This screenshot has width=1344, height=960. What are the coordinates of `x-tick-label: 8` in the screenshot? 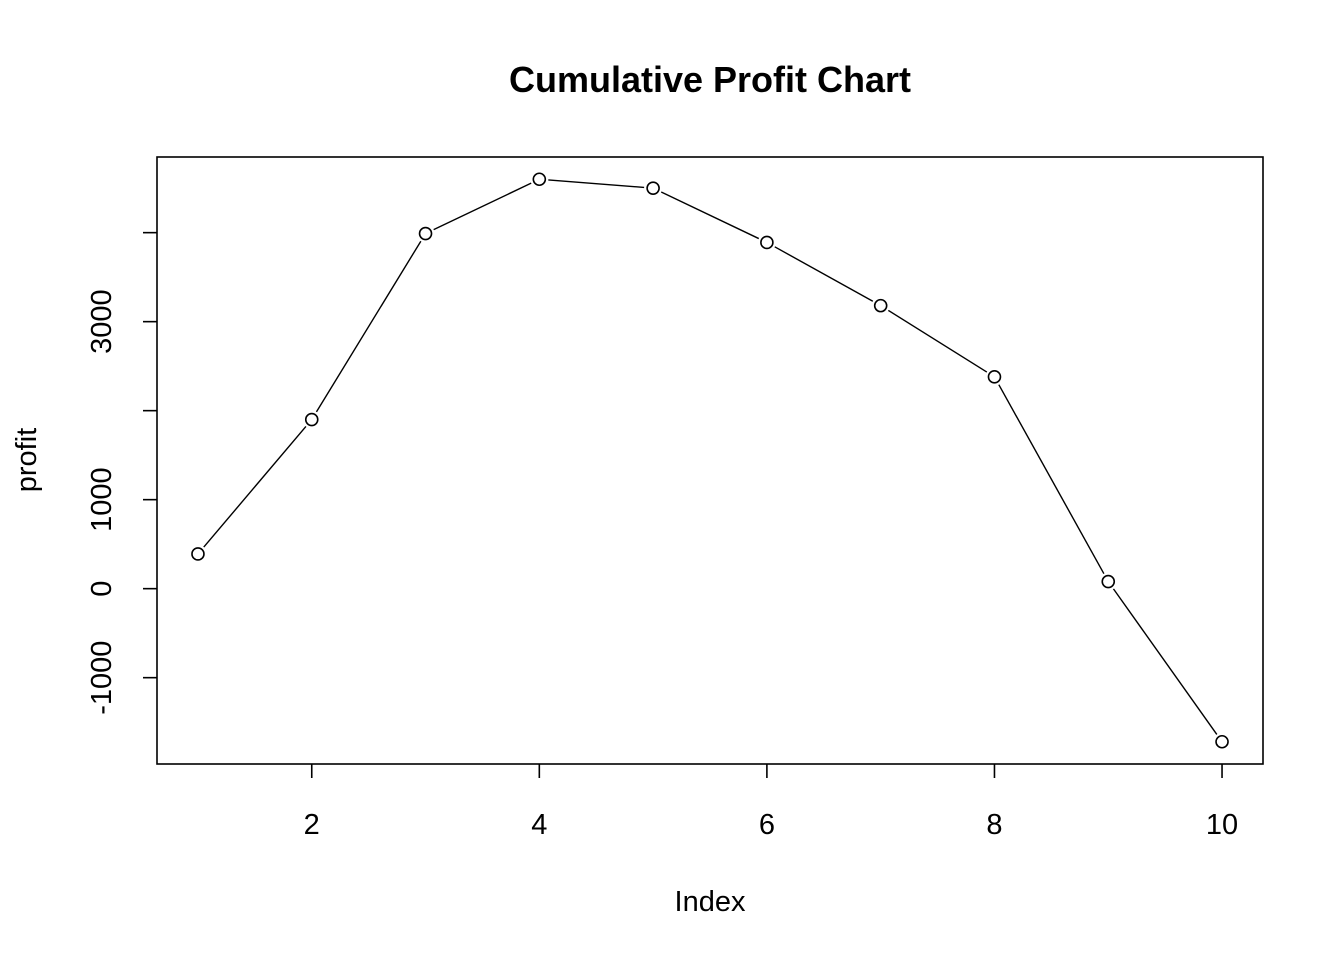 It's located at (994, 825).